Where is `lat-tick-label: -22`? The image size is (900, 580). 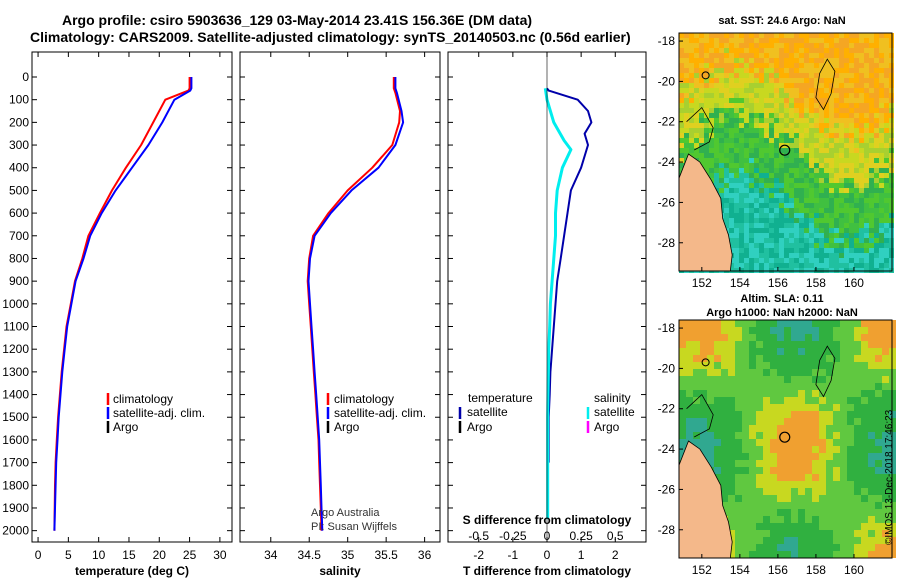 lat-tick-label: -22 is located at coordinates (667, 409).